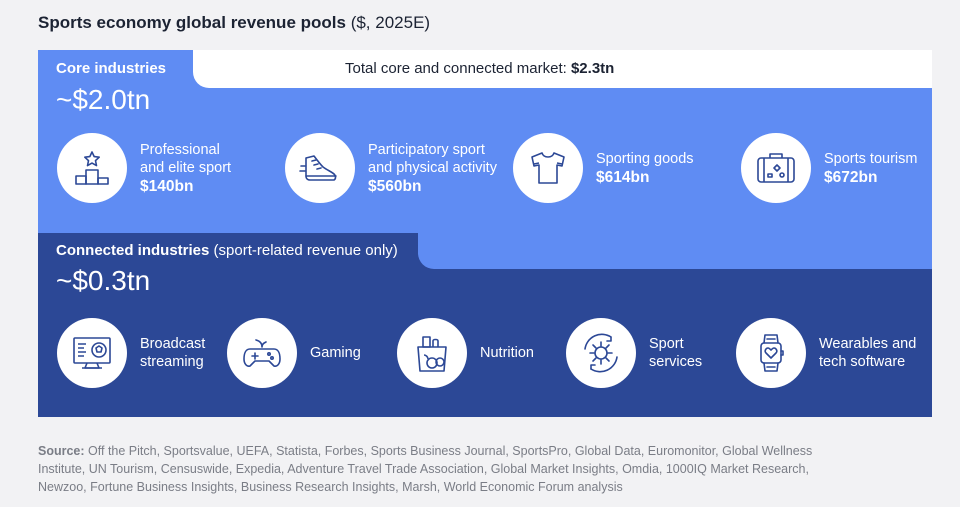 This screenshot has height=507, width=960. I want to click on connected-item-sport-services: Sport services, so click(634, 353).